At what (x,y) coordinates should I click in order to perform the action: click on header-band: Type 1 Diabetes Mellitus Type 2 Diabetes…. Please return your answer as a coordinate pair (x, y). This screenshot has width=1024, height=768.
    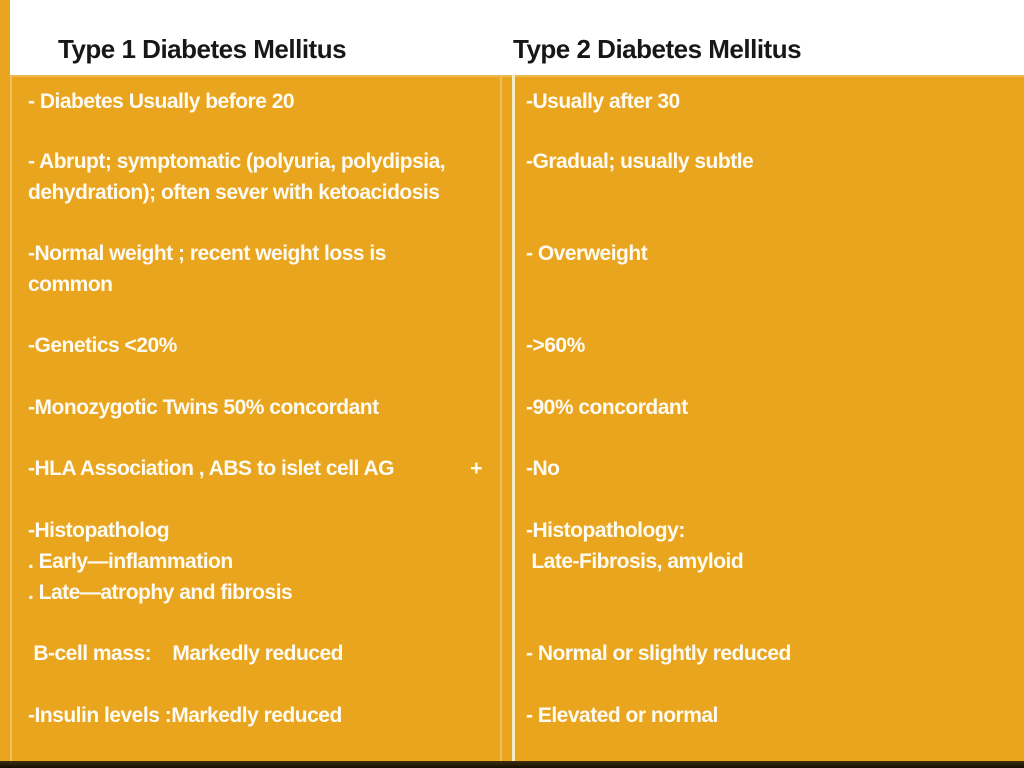
    Looking at the image, I should click on (517, 37).